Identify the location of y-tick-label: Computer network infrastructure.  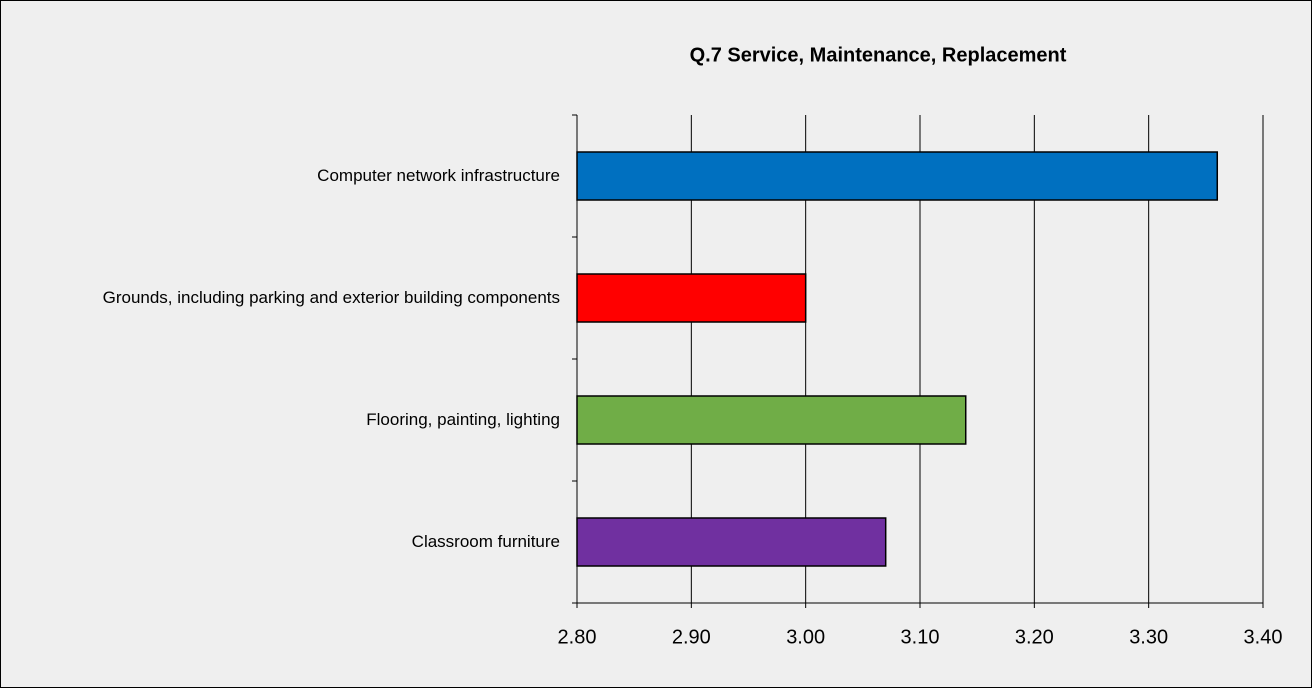
(438, 175).